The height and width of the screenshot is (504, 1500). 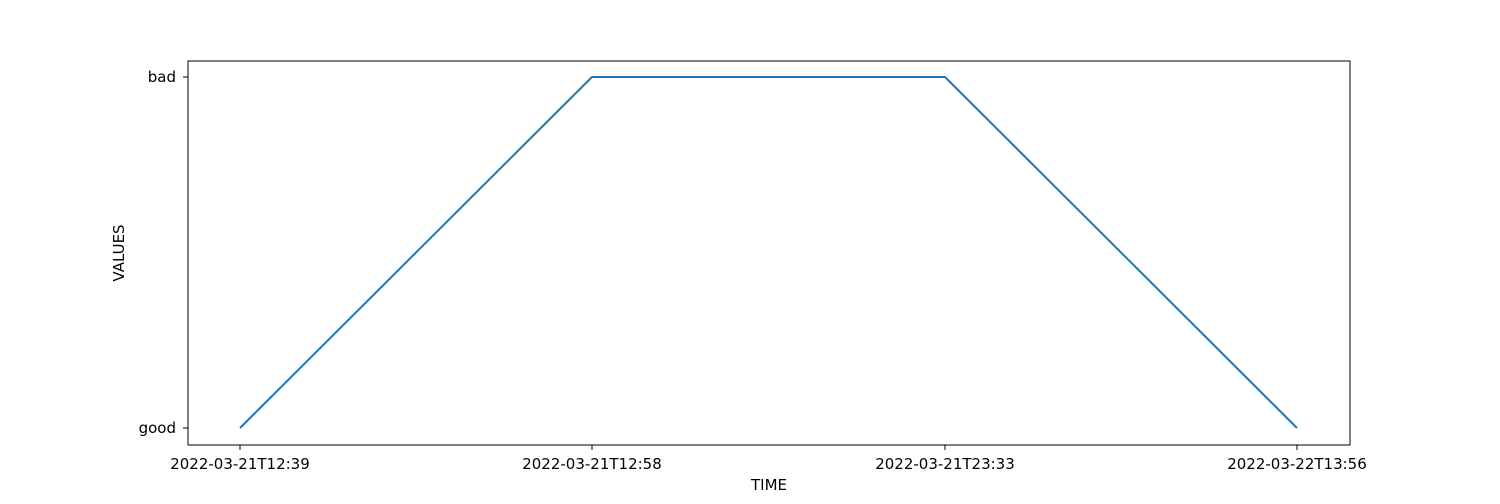 What do you see at coordinates (768, 485) in the screenshot?
I see `x-axis-label: TIME` at bounding box center [768, 485].